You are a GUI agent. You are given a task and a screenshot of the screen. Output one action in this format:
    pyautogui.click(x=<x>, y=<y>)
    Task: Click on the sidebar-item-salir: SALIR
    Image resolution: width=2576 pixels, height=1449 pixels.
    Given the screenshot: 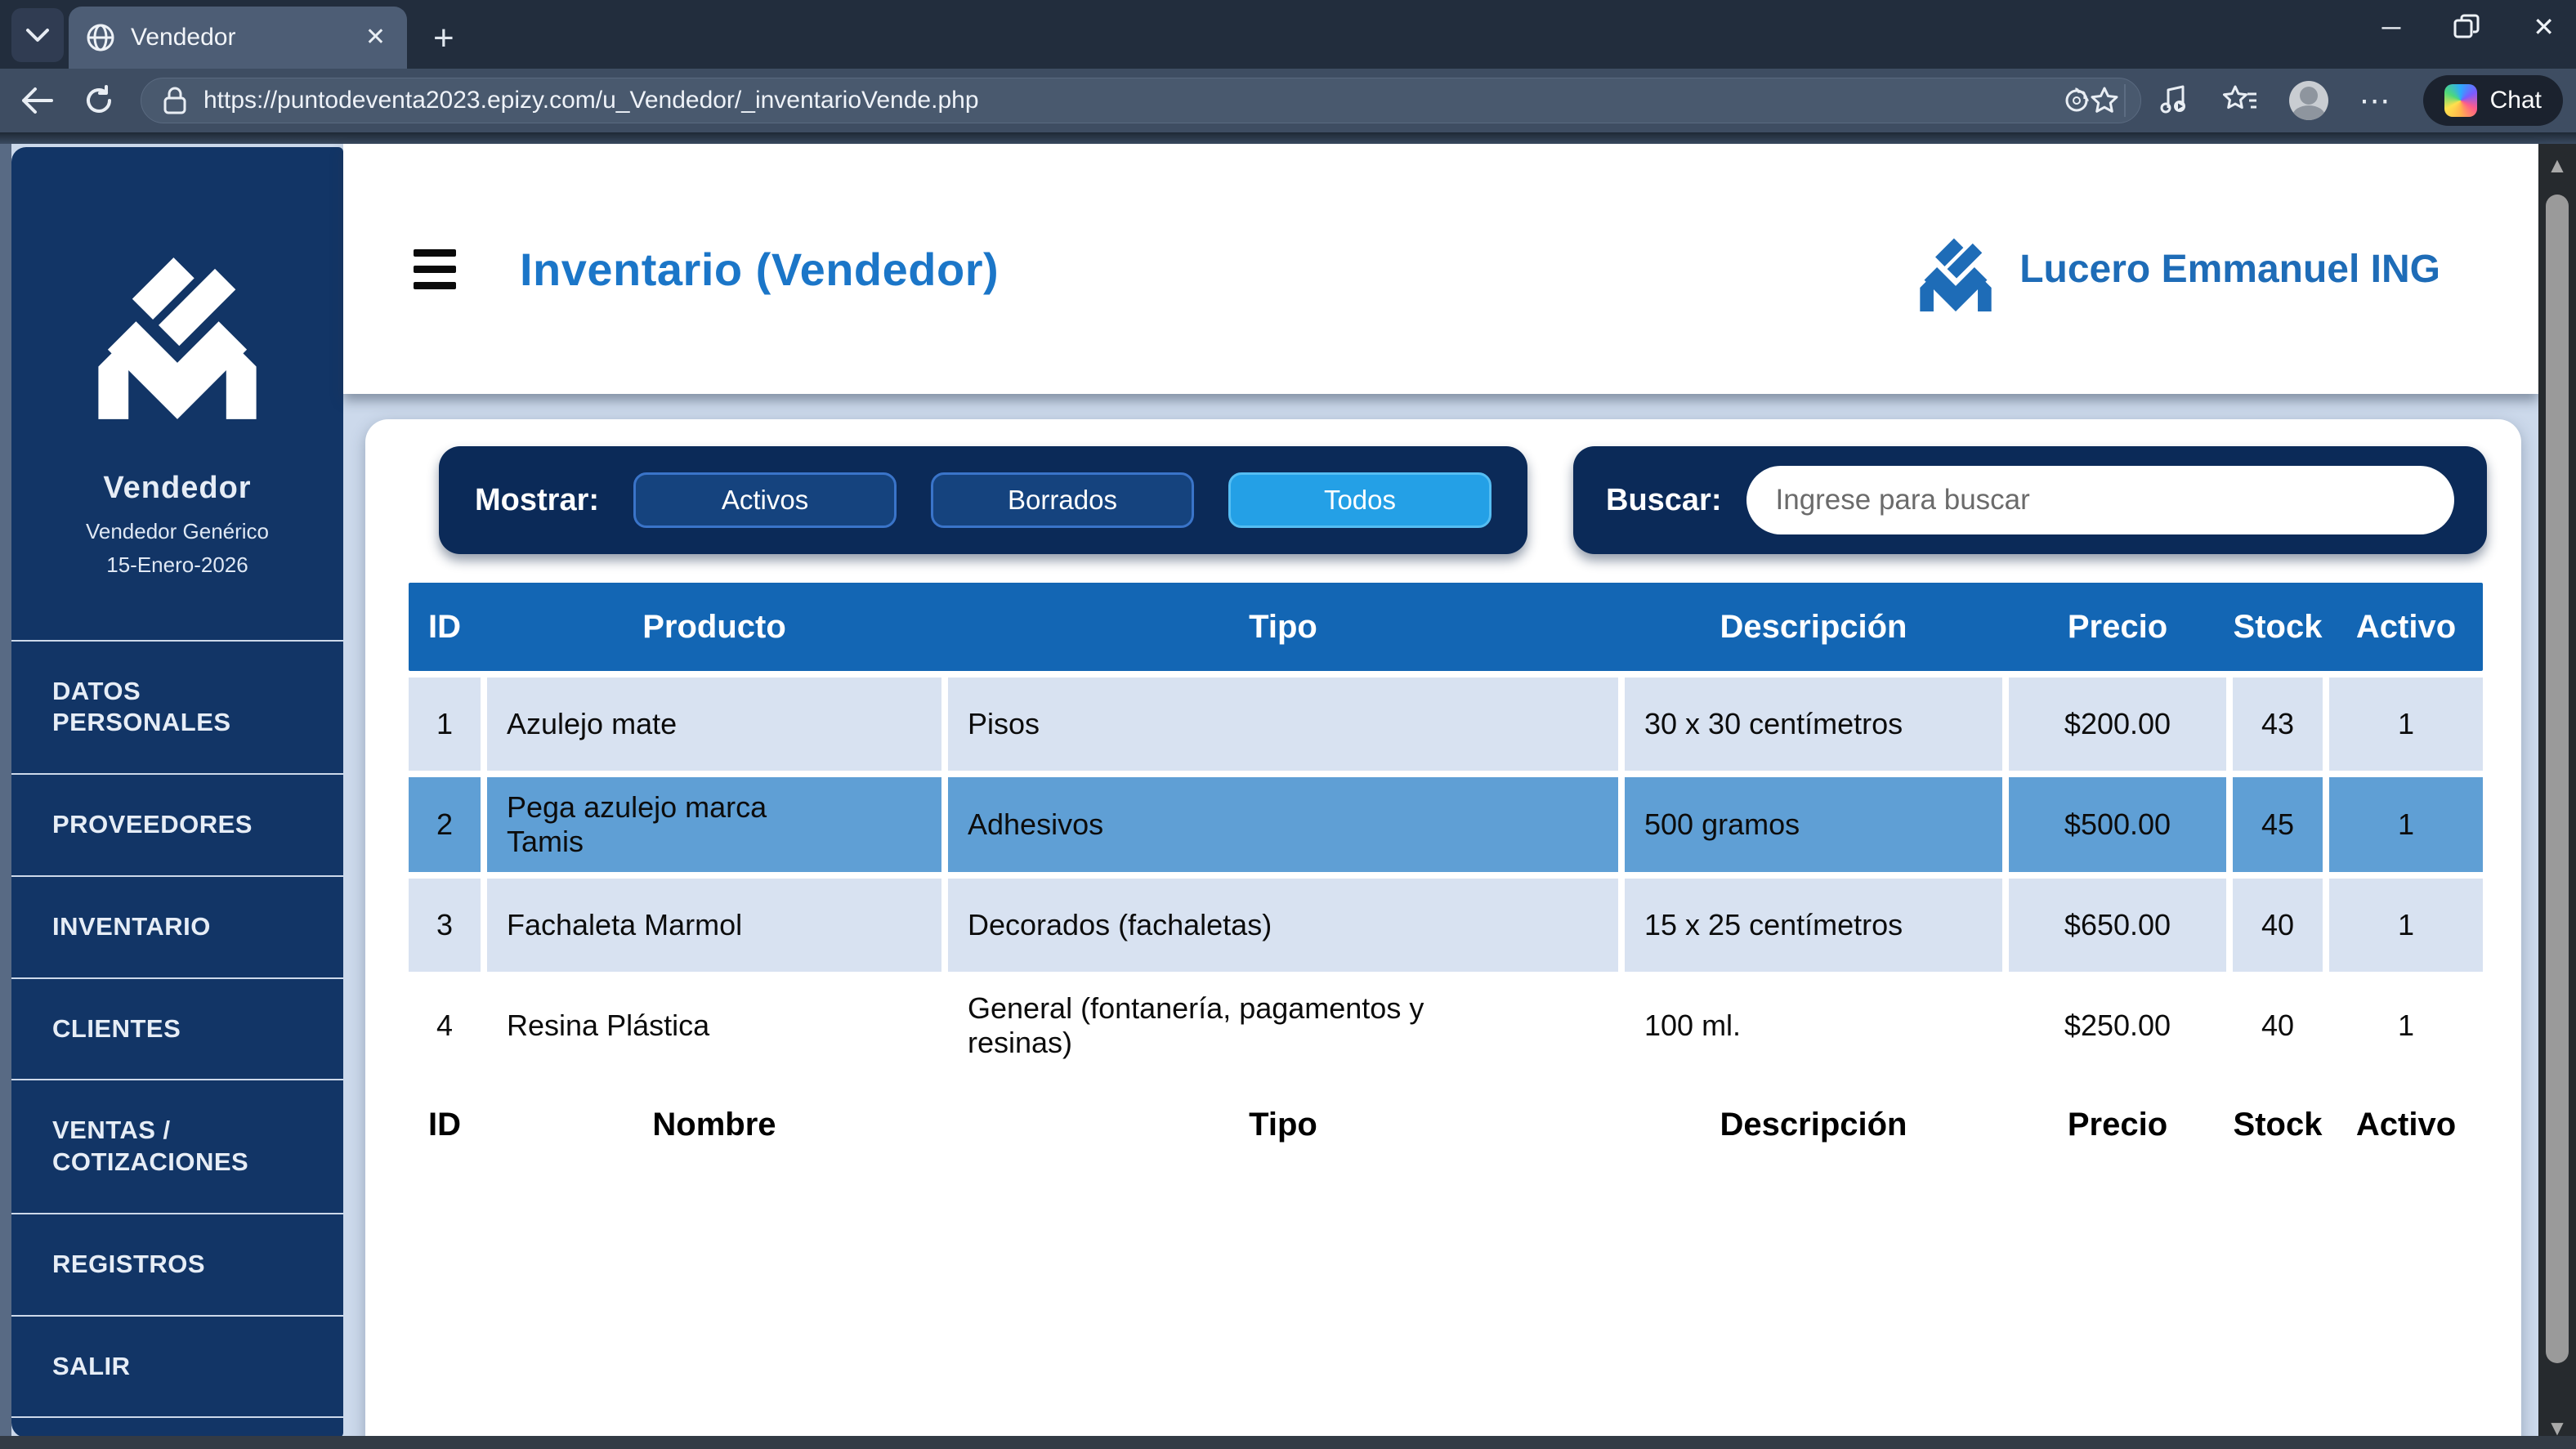 What is the action you would take?
    pyautogui.click(x=177, y=1366)
    